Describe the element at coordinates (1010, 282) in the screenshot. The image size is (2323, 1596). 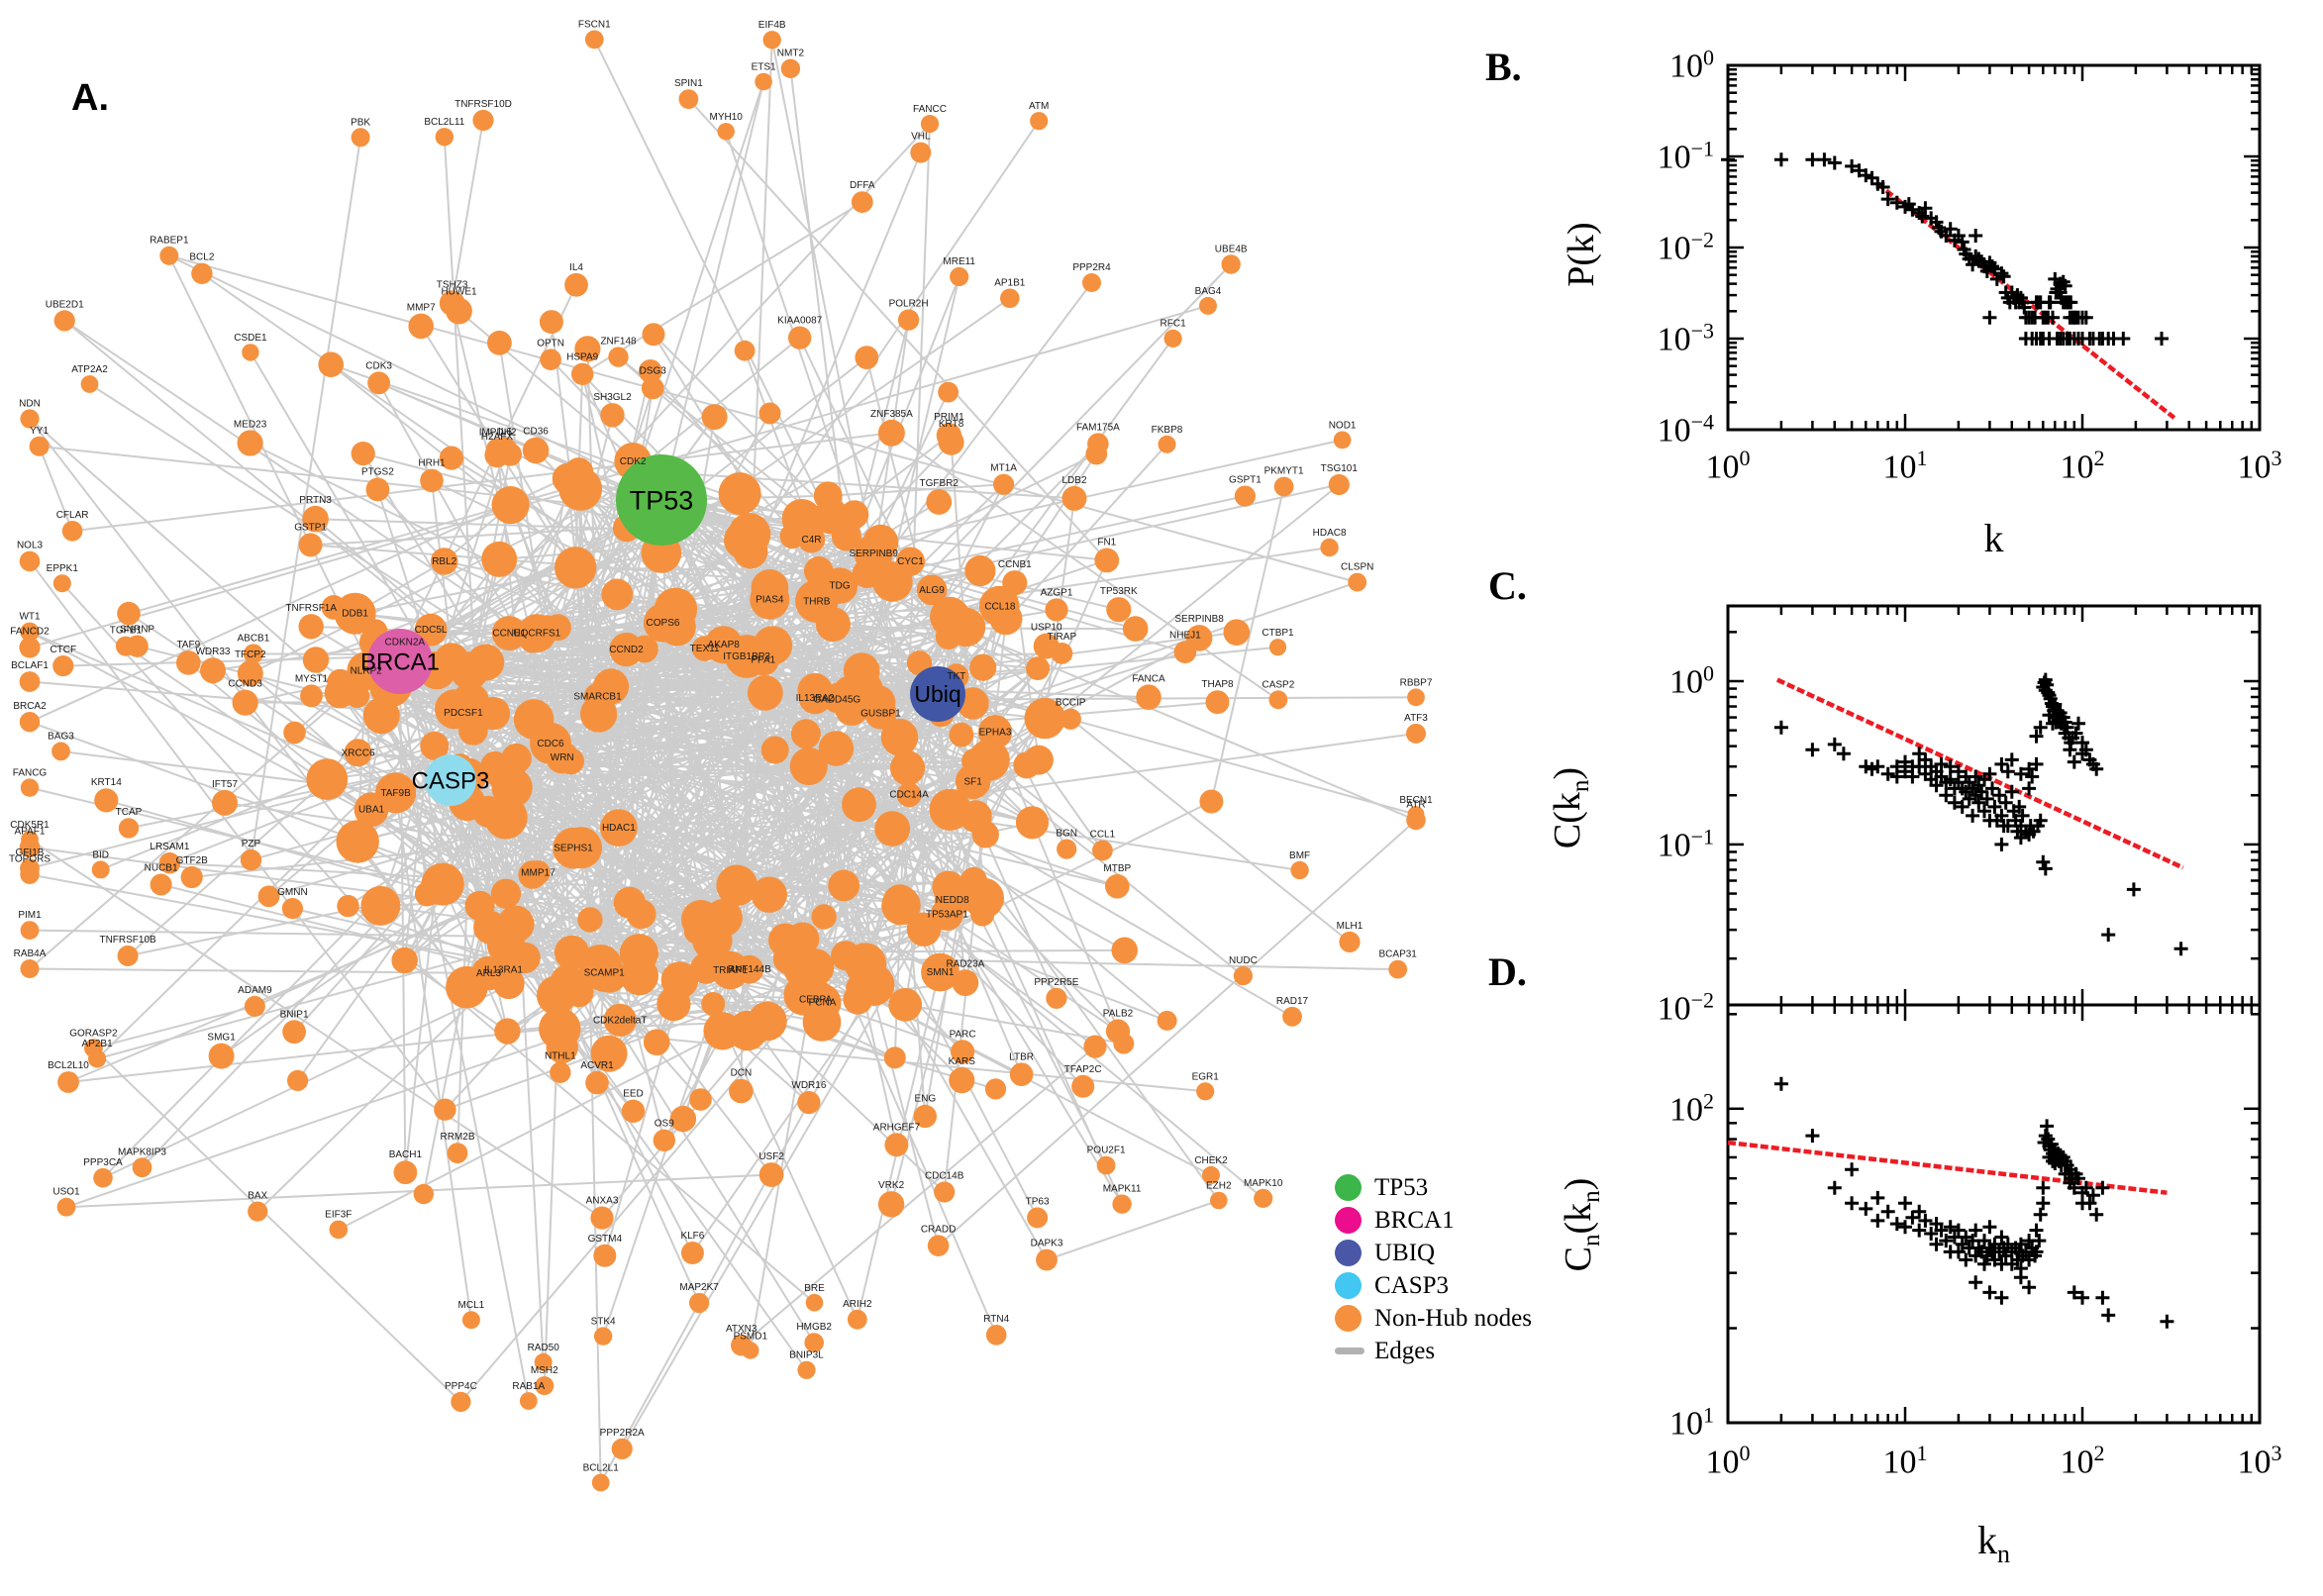
I see `node-label: AP1B1` at that location.